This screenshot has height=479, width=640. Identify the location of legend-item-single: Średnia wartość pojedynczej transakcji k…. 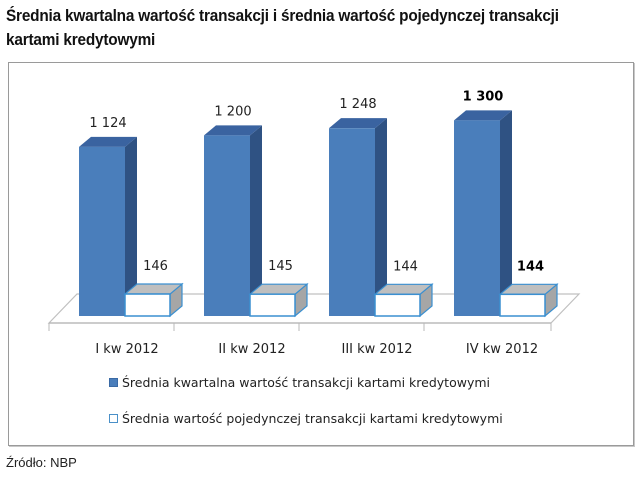
(339, 418).